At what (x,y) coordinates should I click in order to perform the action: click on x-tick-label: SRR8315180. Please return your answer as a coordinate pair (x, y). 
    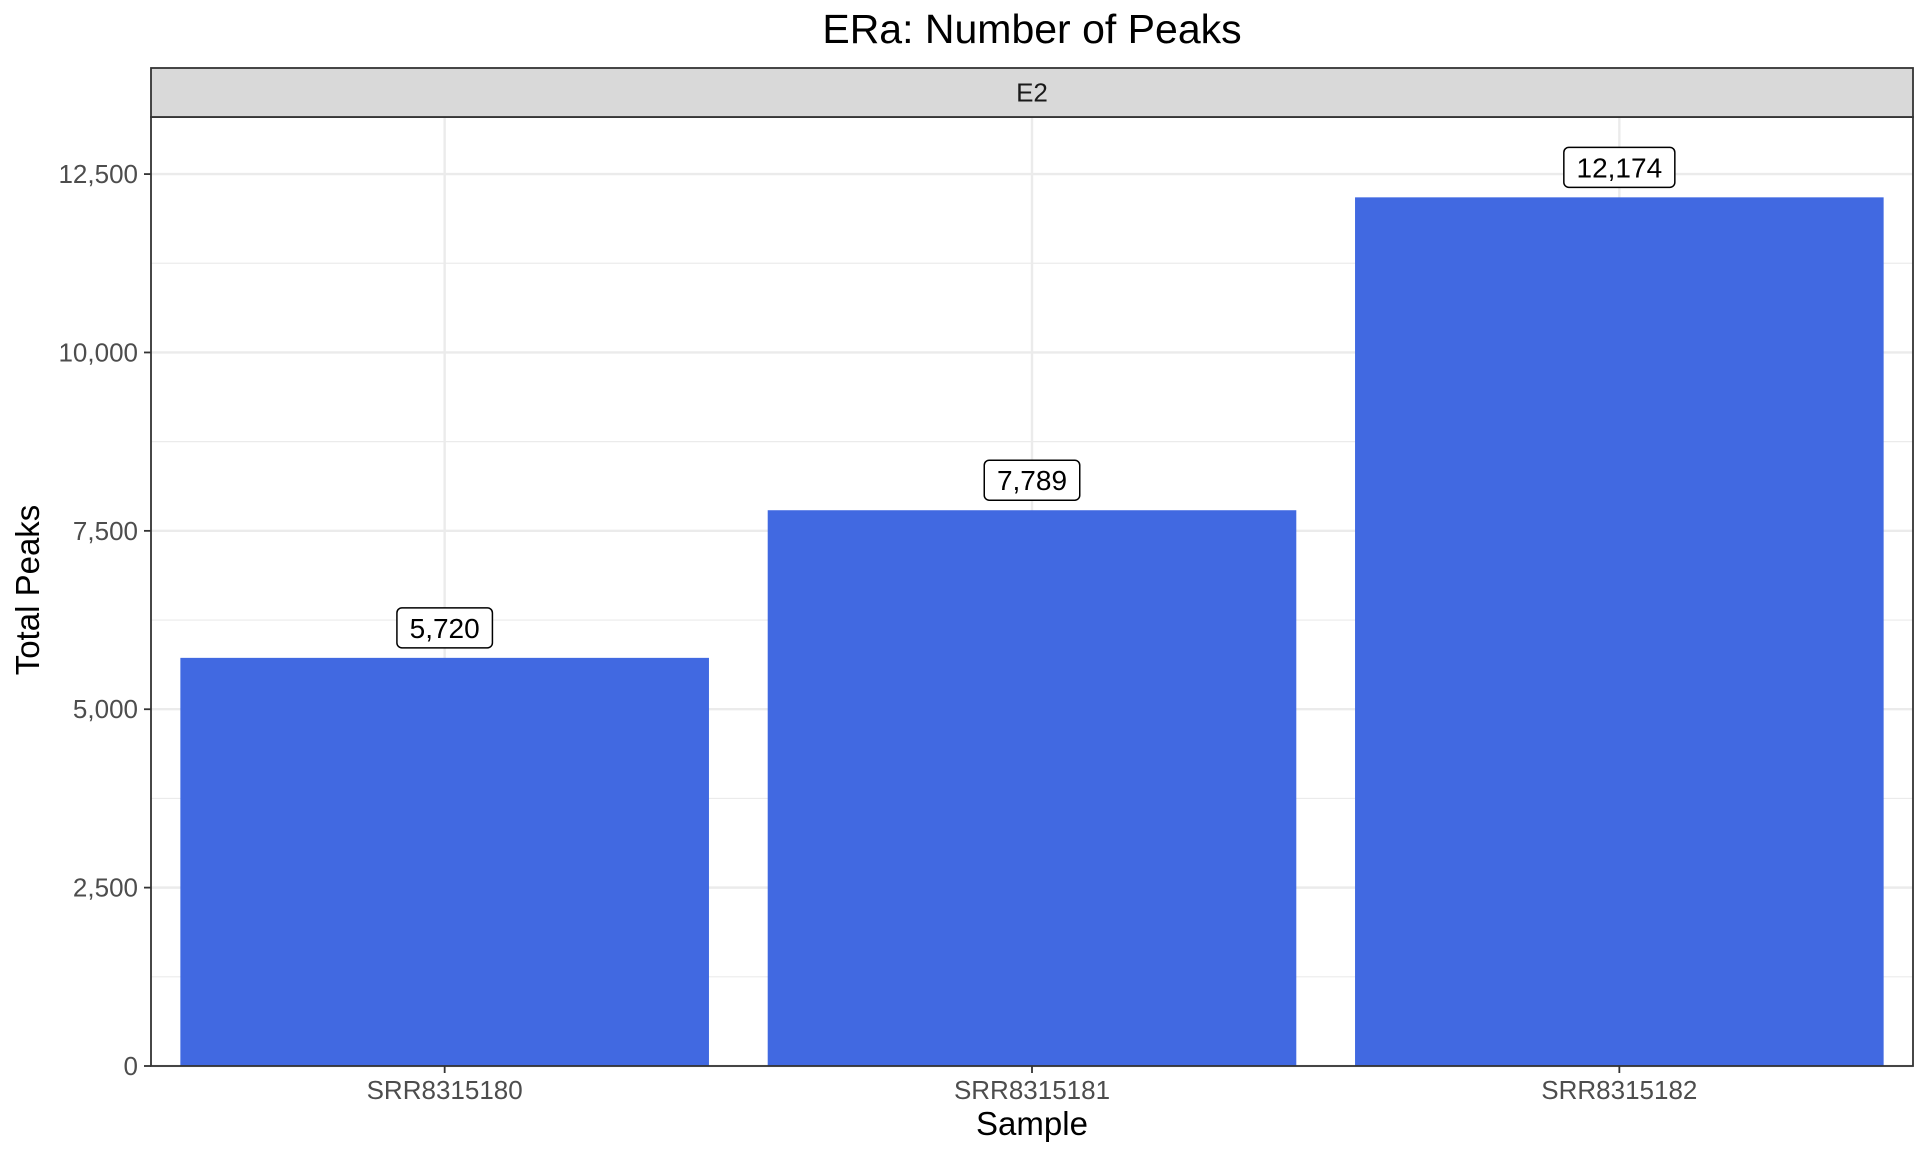
    Looking at the image, I should click on (445, 1090).